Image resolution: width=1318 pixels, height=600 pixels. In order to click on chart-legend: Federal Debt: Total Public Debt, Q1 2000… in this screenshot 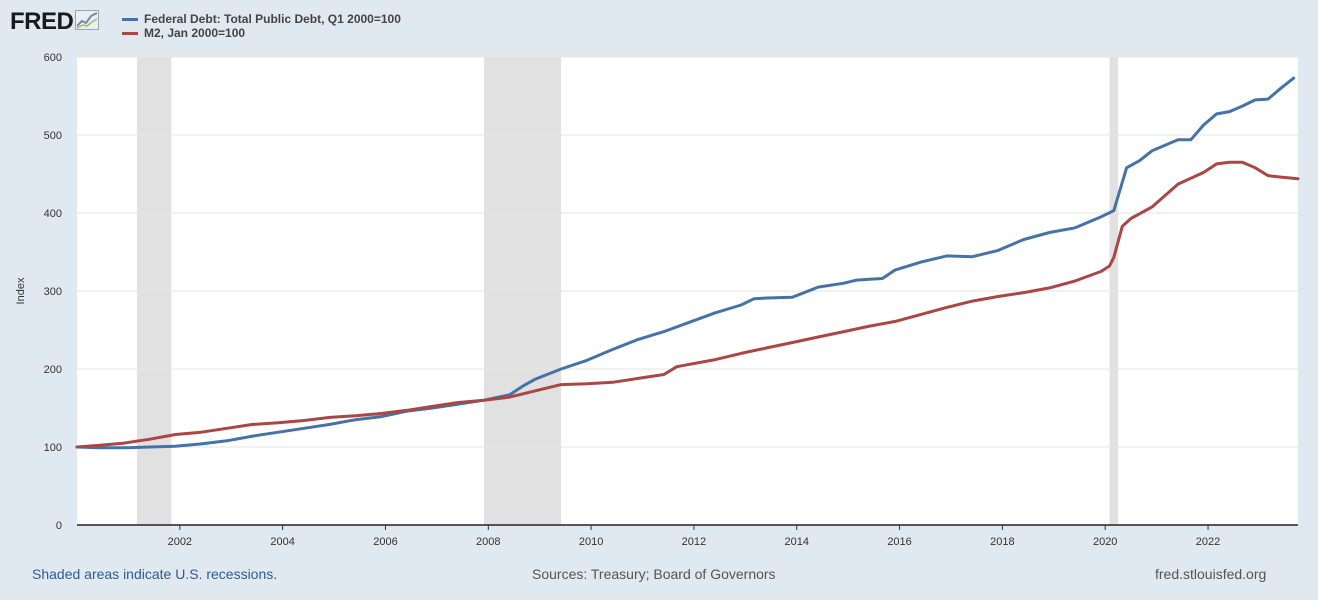, I will do `click(261, 26)`.